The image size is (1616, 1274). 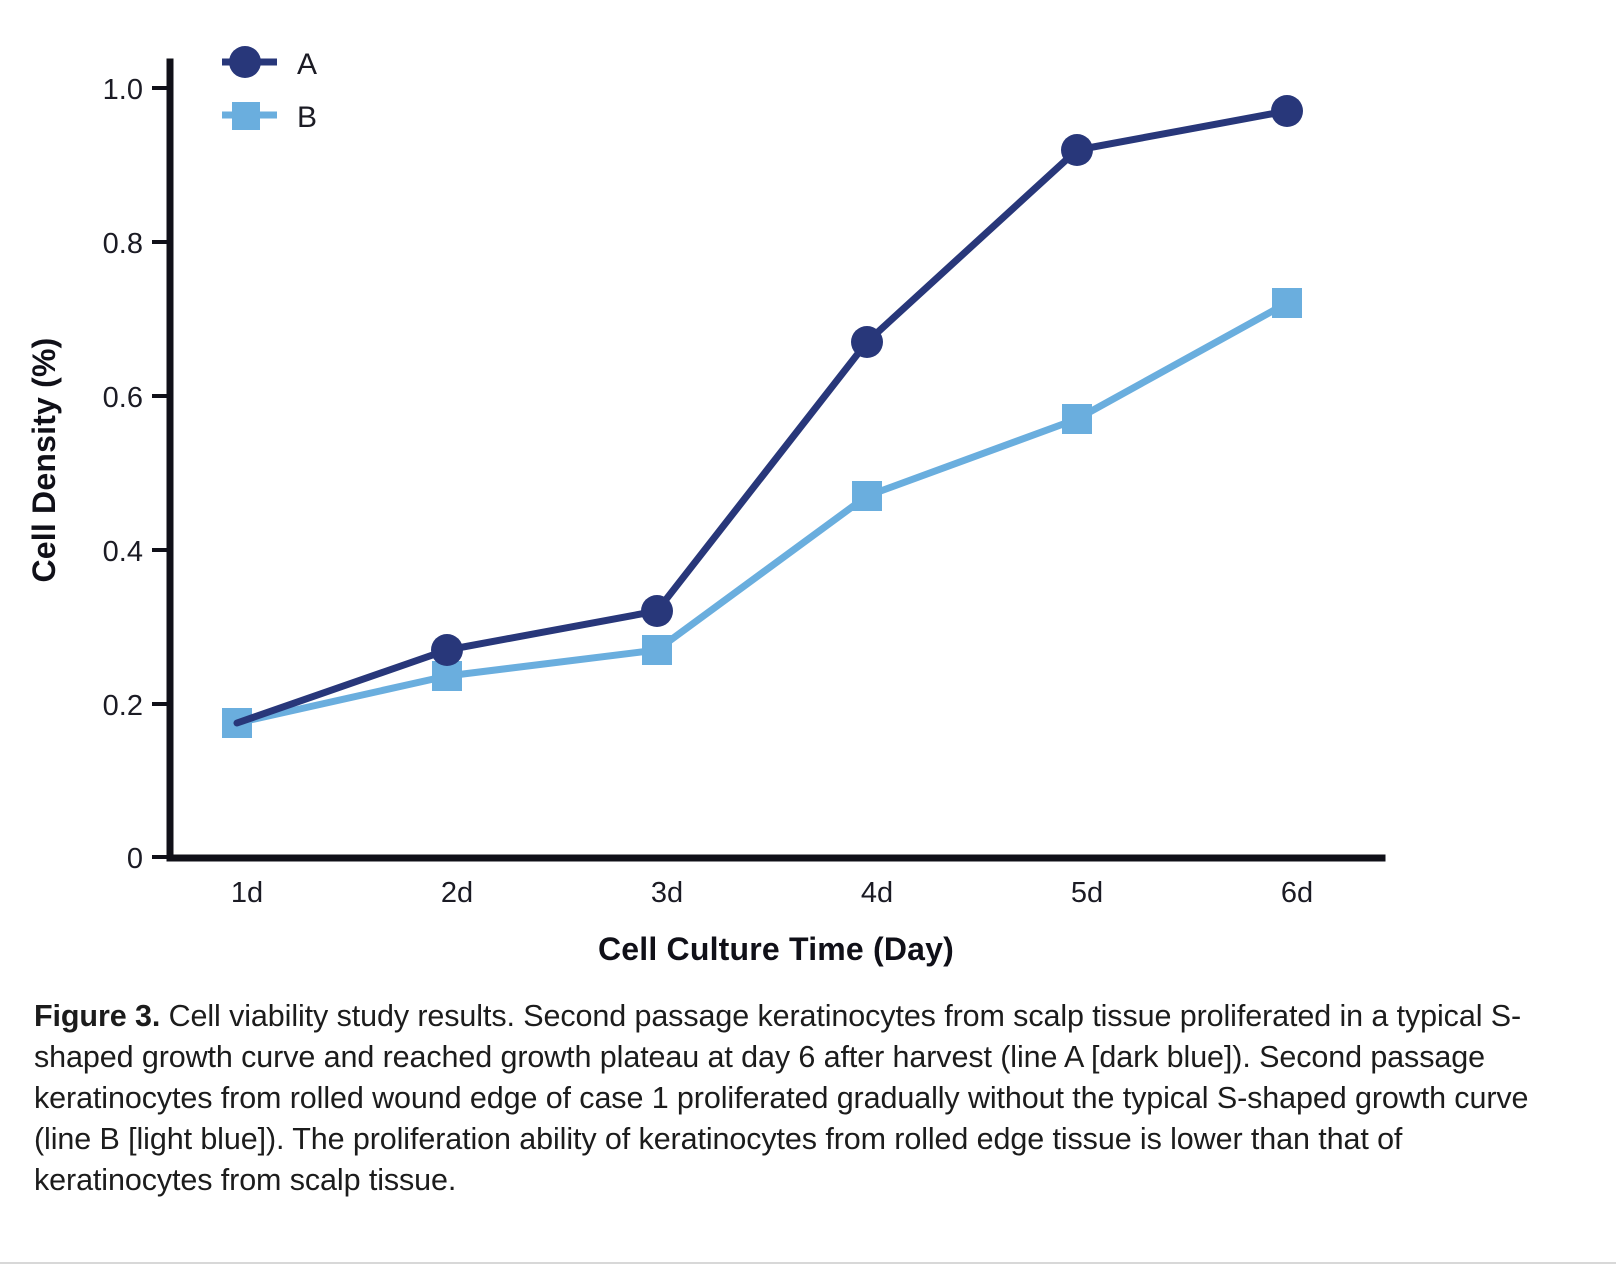 What do you see at coordinates (776, 949) in the screenshot?
I see `x-axis-title: Cell Culture Time (Day)` at bounding box center [776, 949].